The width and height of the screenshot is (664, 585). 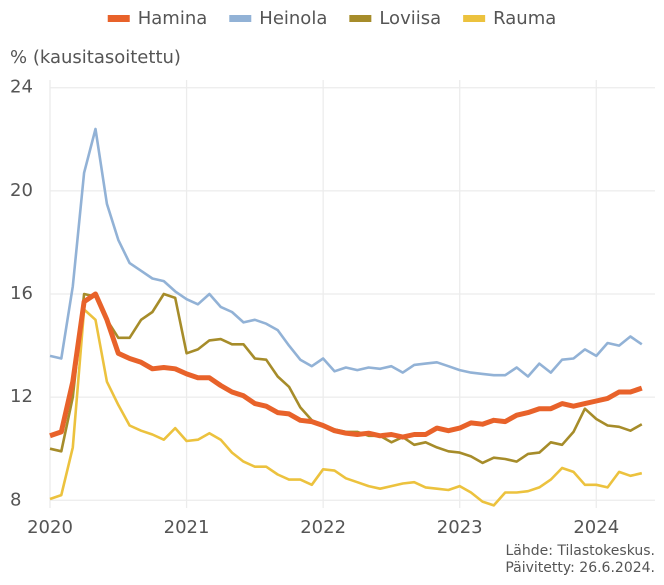 I want to click on y-tick-label: 16, so click(x=21, y=293).